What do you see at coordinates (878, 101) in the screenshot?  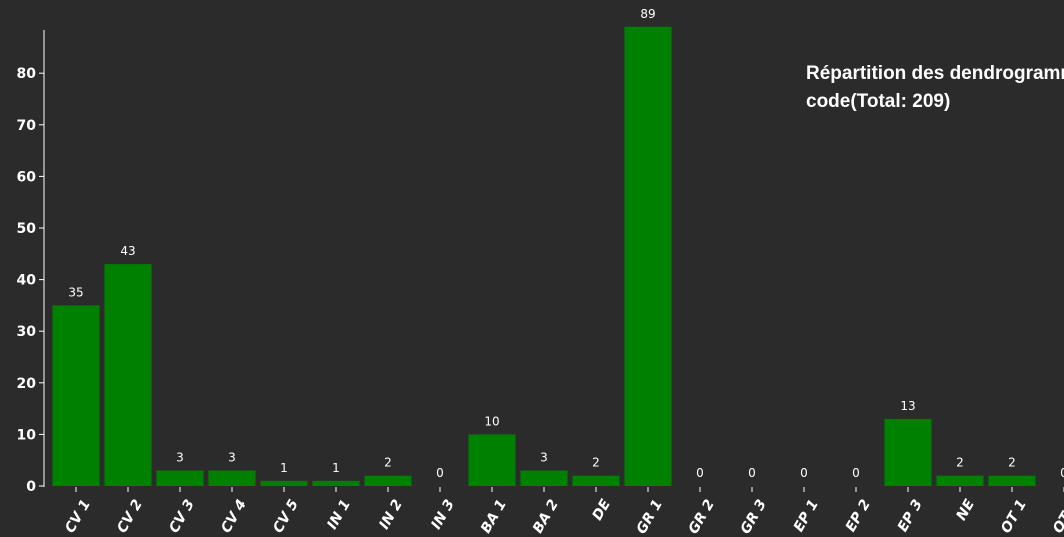 I see `chart-title-line-2: code(Total: 209)` at bounding box center [878, 101].